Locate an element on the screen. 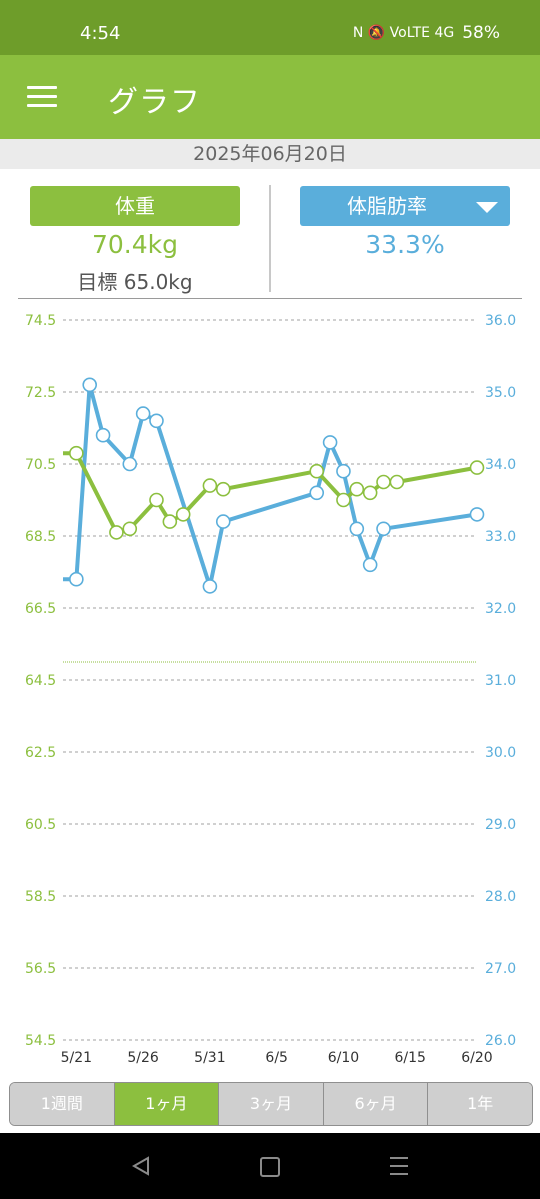  x-tick-label: 5/26 is located at coordinates (143, 1058).